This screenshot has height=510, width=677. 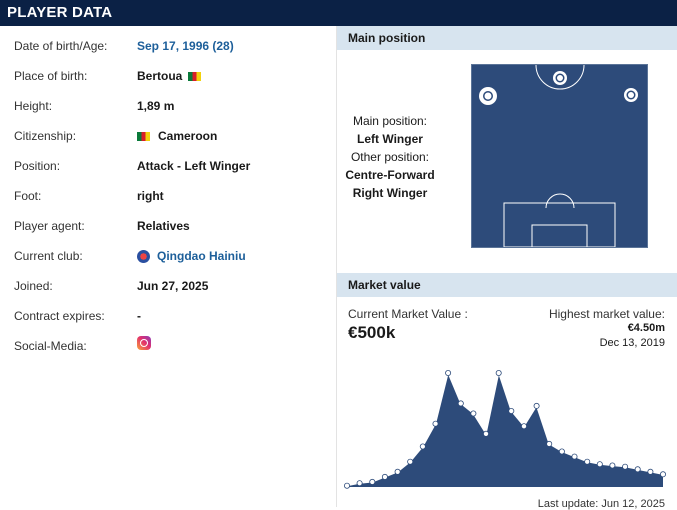 What do you see at coordinates (408, 314) in the screenshot?
I see `current-market-value-label: Current Market Value :` at bounding box center [408, 314].